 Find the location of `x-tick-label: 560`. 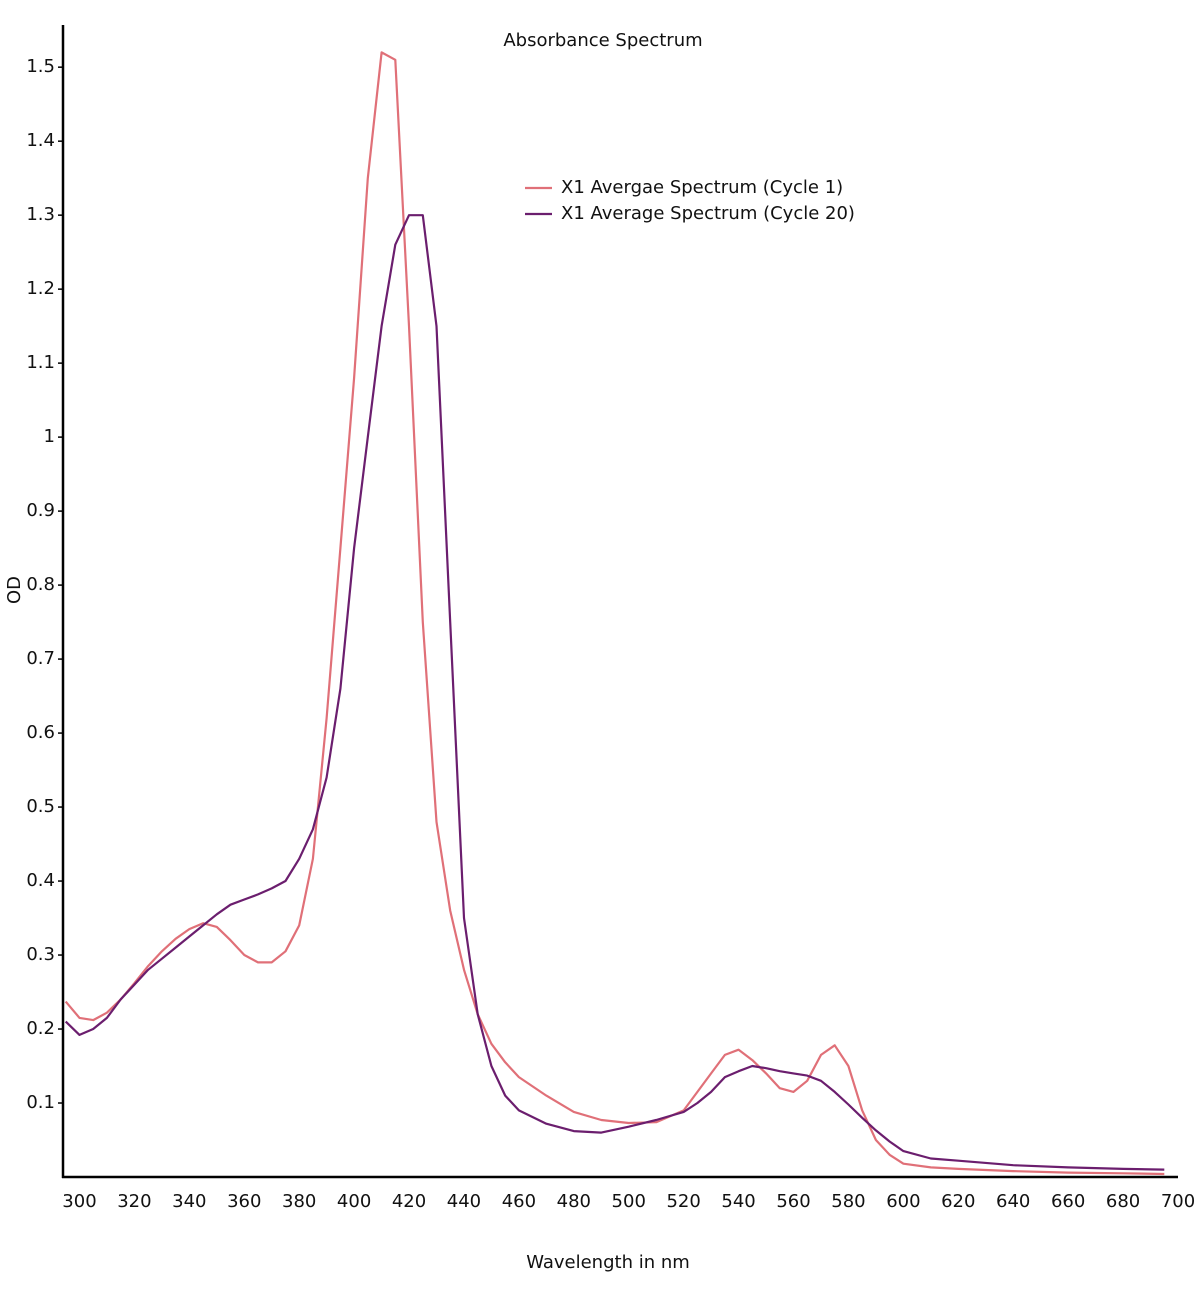

x-tick-label: 560 is located at coordinates (793, 1201).